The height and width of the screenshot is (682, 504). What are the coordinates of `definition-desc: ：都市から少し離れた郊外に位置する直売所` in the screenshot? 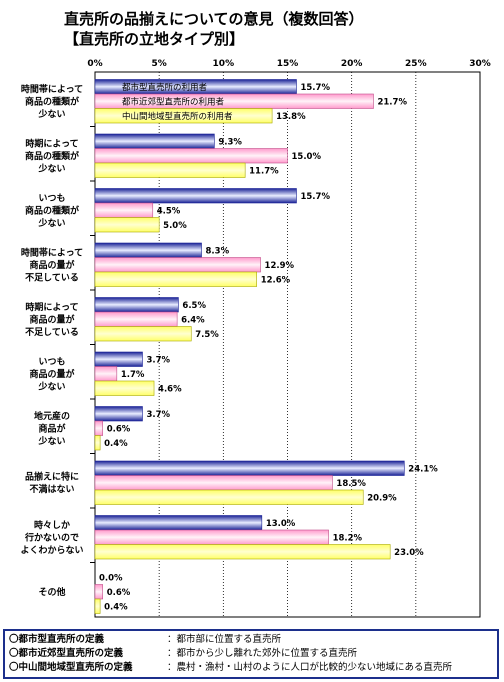 It's located at (262, 653).